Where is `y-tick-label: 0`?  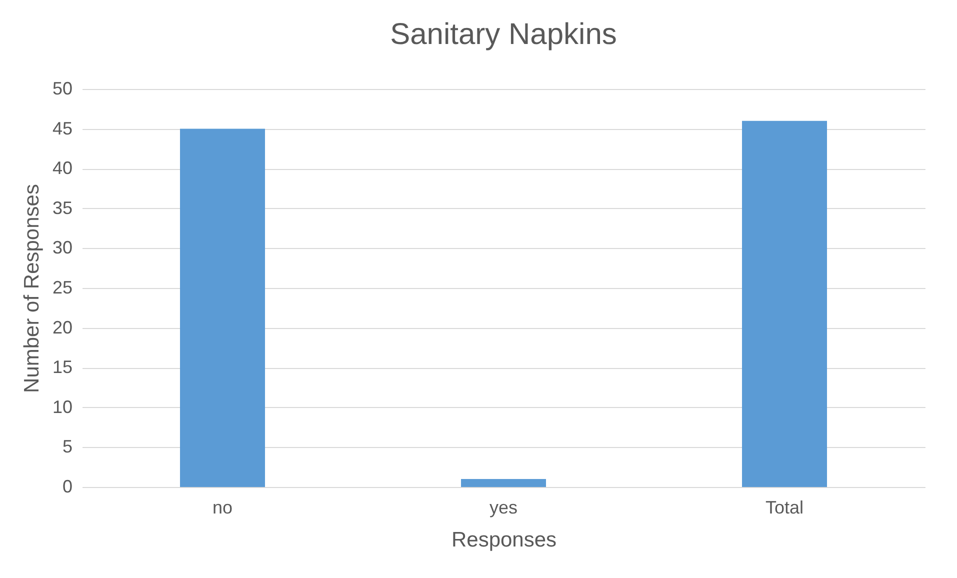 y-tick-label: 0 is located at coordinates (67, 486).